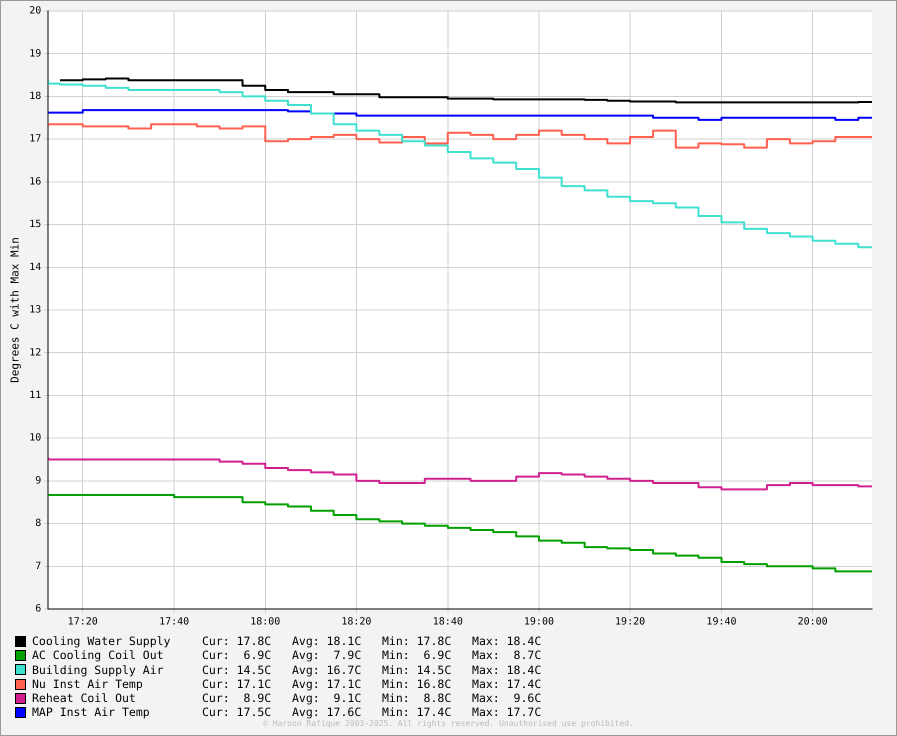  Describe the element at coordinates (91, 712) in the screenshot. I see `legend-label: MAP Inst Air Temp` at that location.